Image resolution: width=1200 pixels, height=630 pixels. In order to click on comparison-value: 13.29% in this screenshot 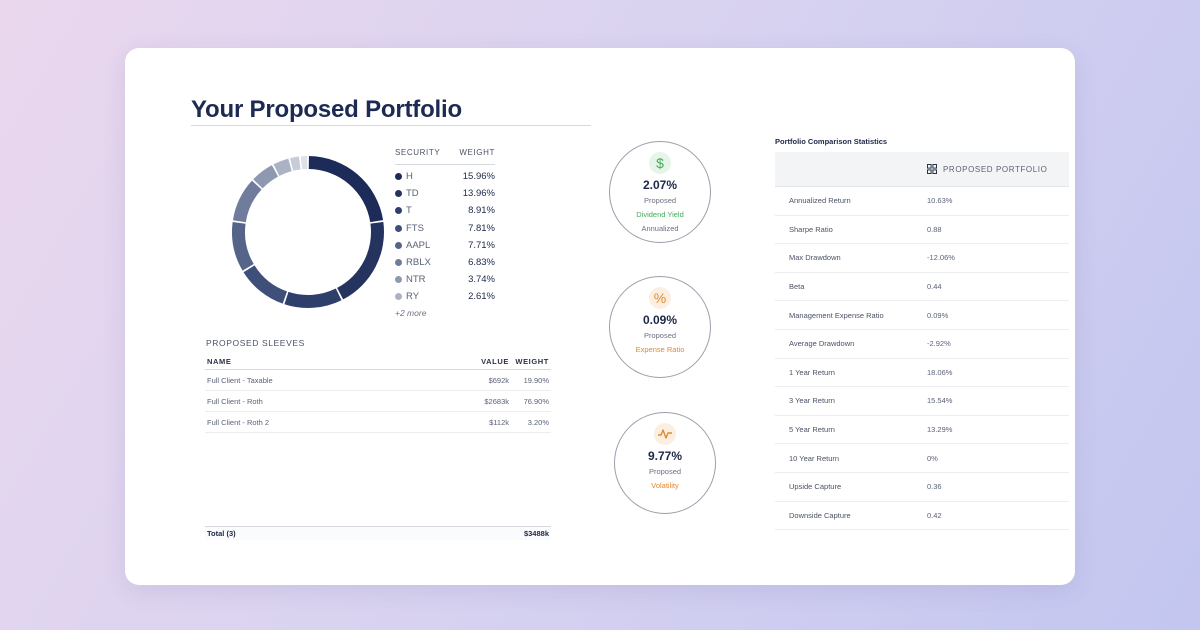, I will do `click(940, 430)`.